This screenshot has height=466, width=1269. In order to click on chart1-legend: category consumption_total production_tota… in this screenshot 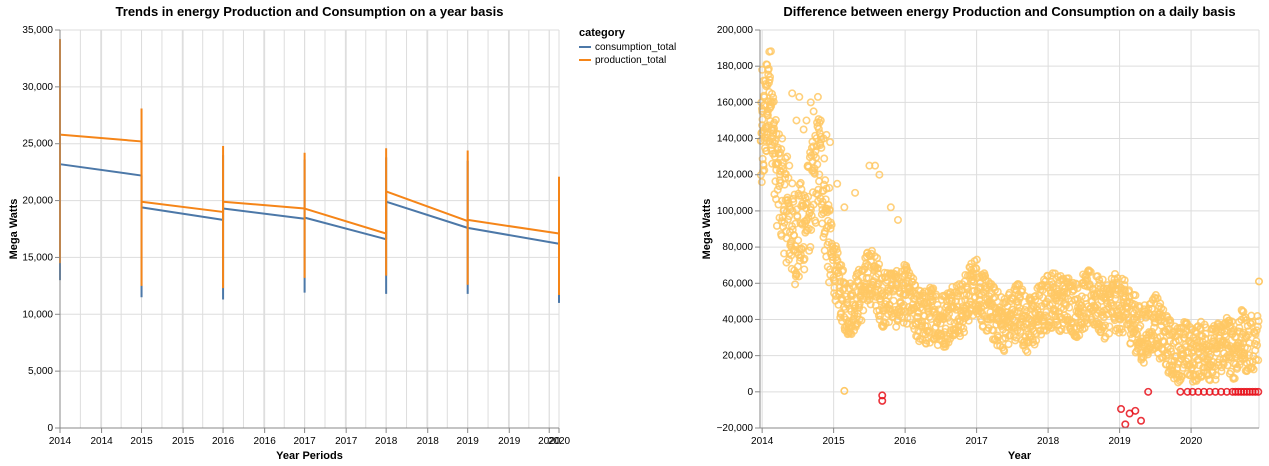, I will do `click(627, 46)`.